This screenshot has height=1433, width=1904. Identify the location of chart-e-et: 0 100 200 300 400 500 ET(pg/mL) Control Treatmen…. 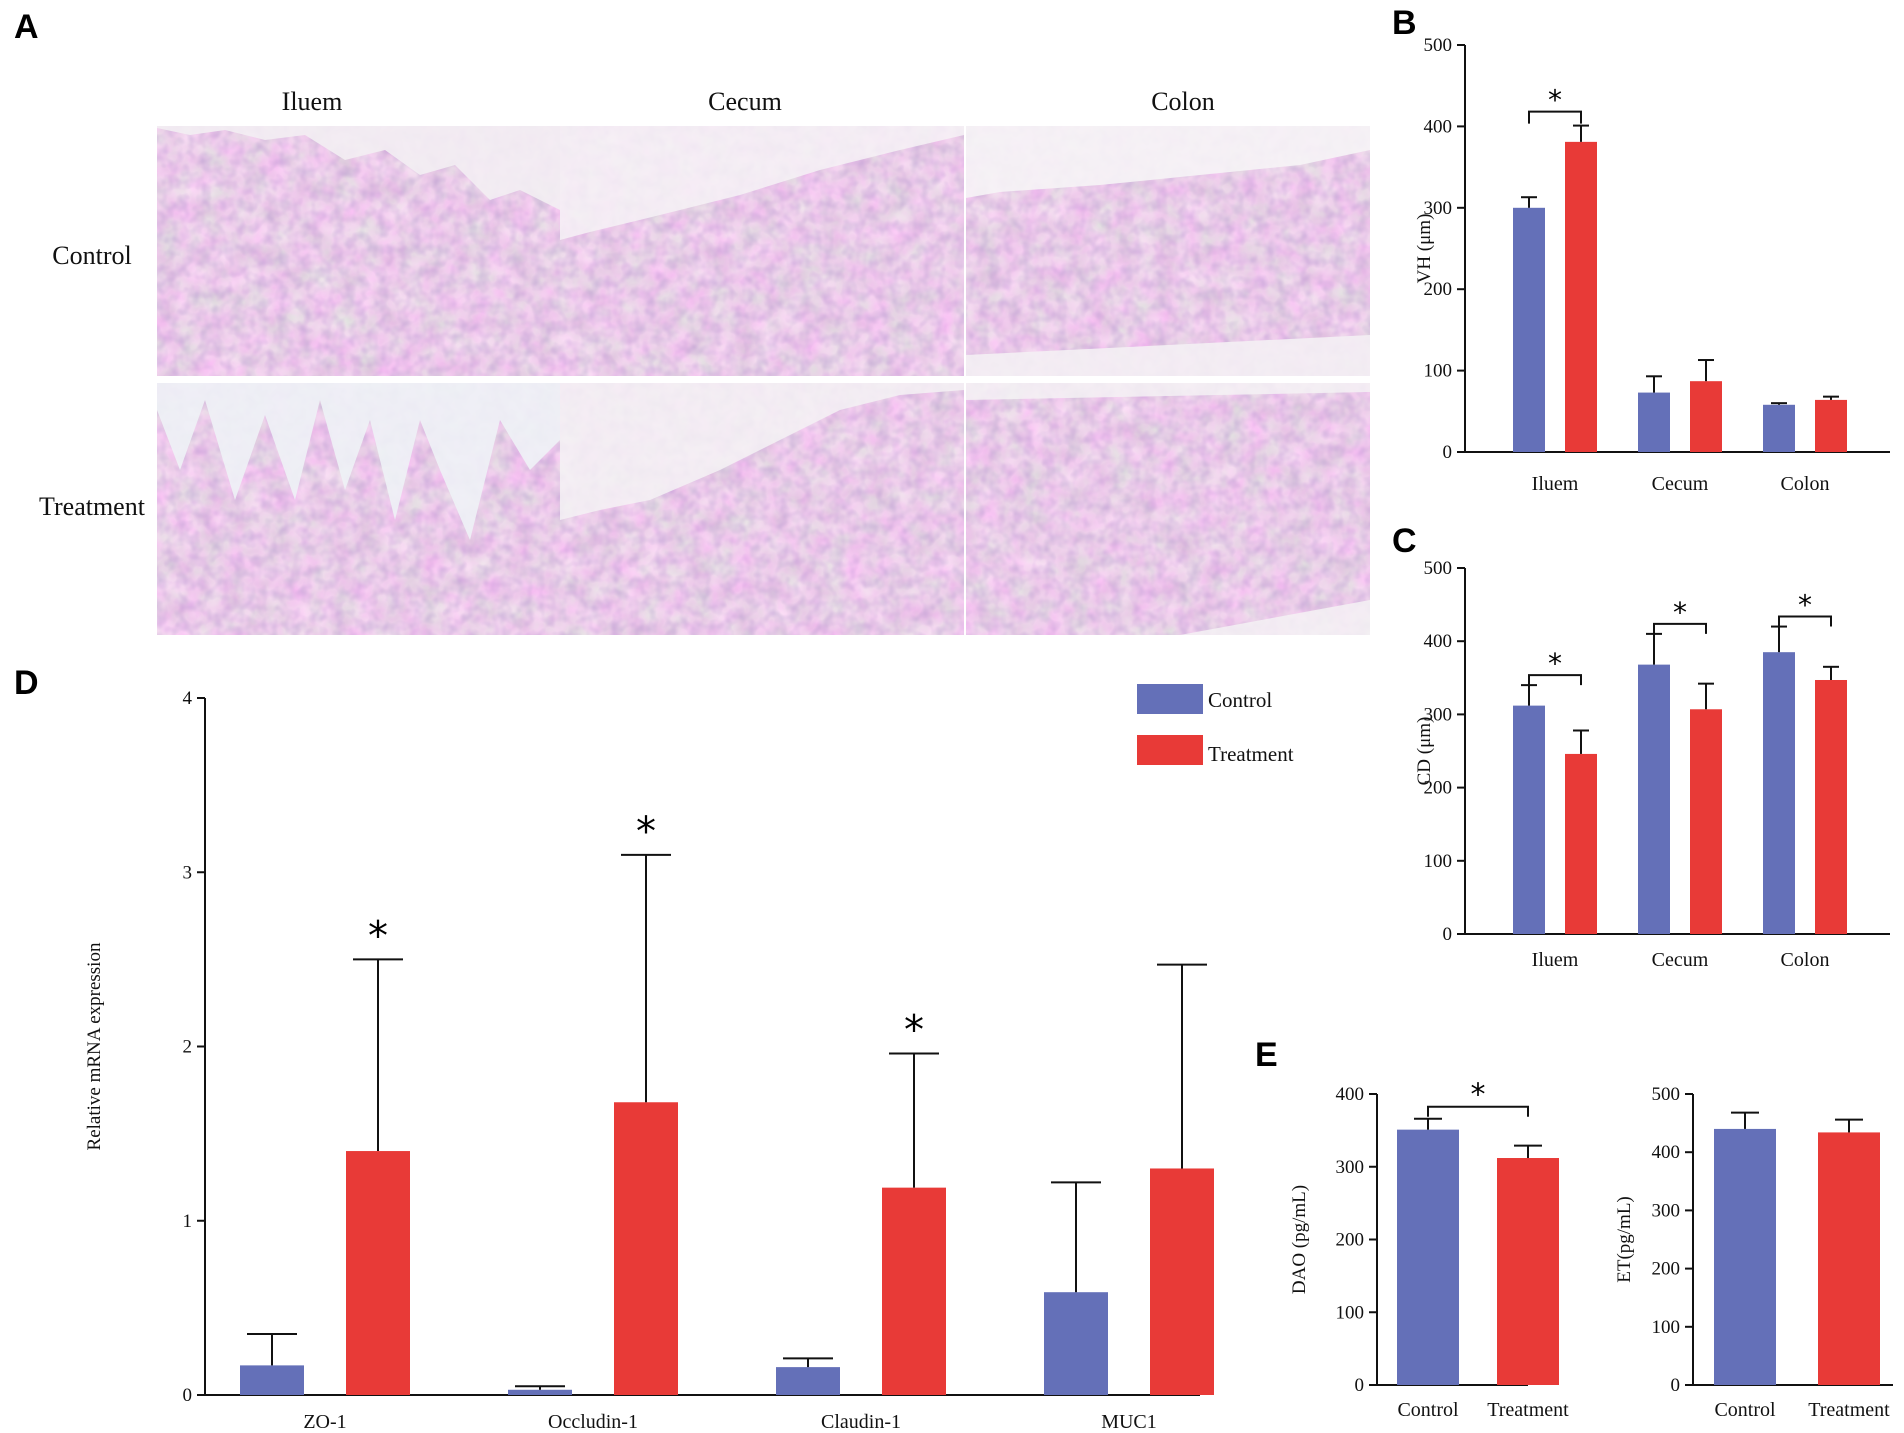
(1753, 1252).